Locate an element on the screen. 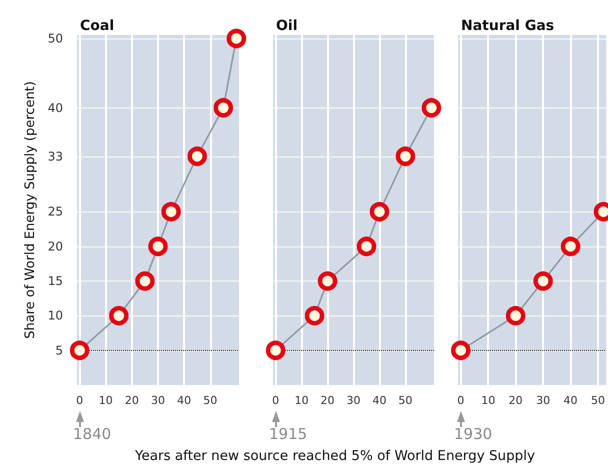  chart-title: Natural Gas is located at coordinates (507, 26).